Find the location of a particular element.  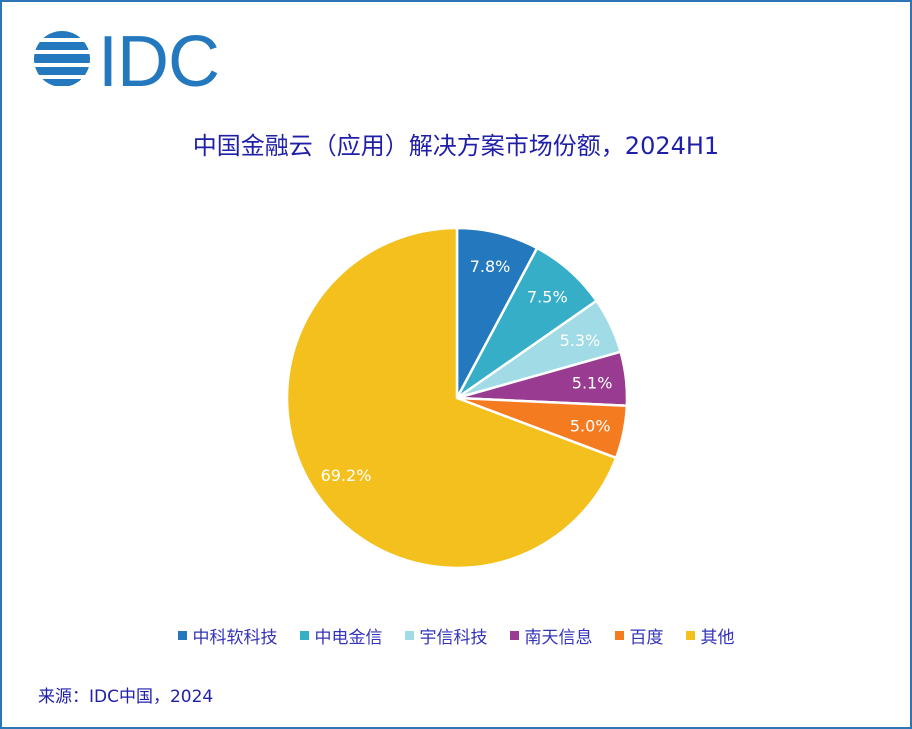

data-label: 7.5% is located at coordinates (547, 296).